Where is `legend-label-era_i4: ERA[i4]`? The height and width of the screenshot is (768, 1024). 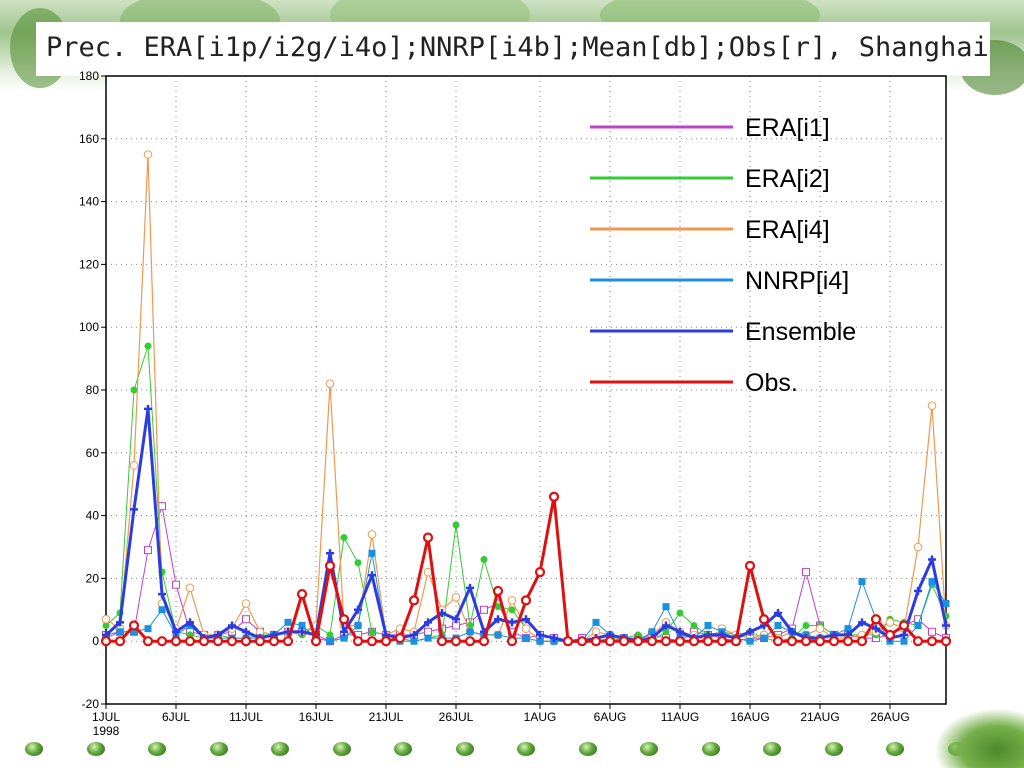 legend-label-era_i4: ERA[i4] is located at coordinates (787, 230).